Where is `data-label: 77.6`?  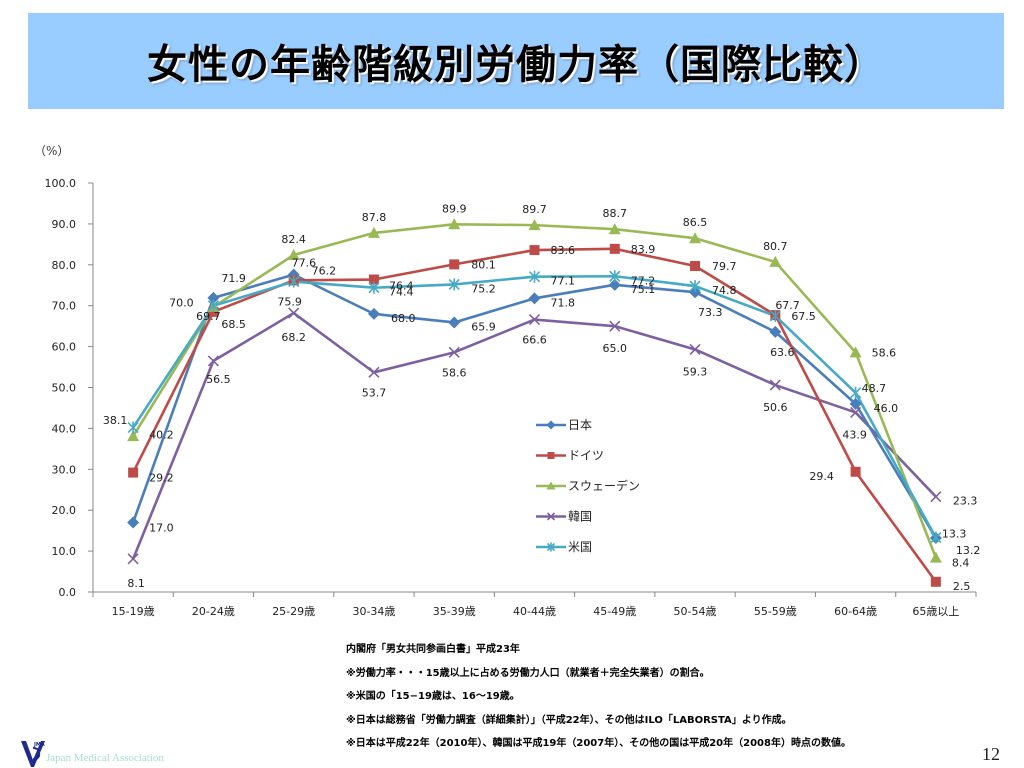 data-label: 77.6 is located at coordinates (304, 263).